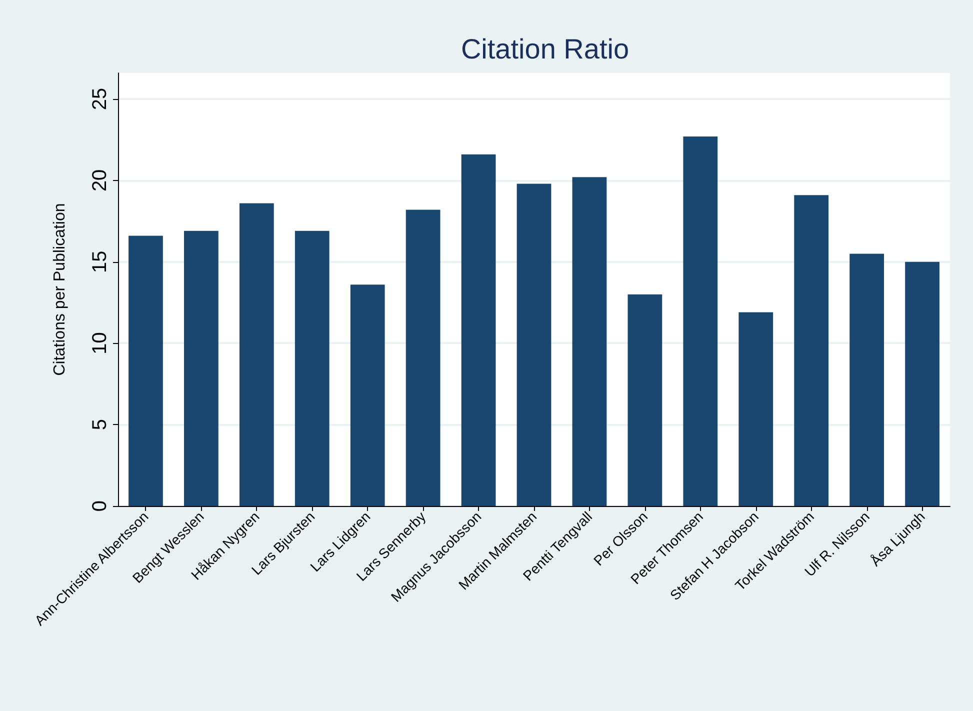 The image size is (973, 711). I want to click on y-tick-label: 15, so click(100, 261).